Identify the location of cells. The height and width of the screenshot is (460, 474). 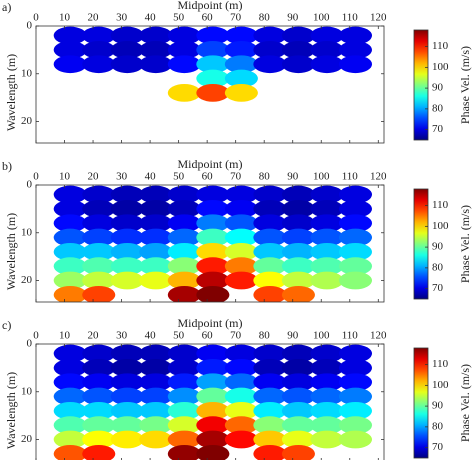
(213, 64).